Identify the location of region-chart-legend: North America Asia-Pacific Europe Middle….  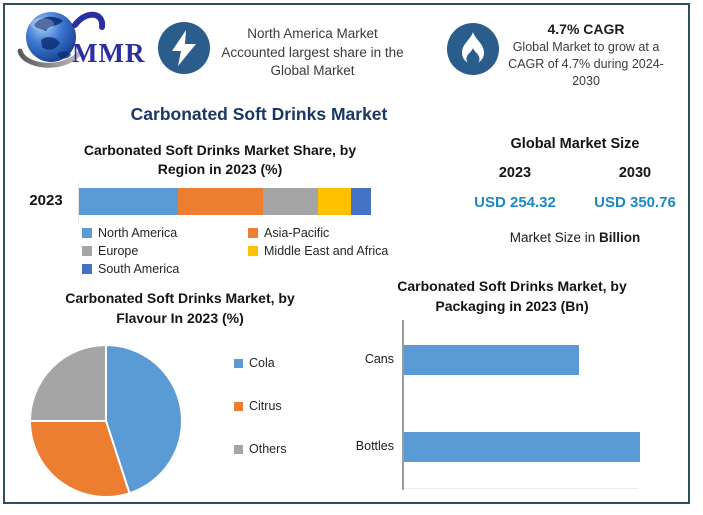
(247, 251).